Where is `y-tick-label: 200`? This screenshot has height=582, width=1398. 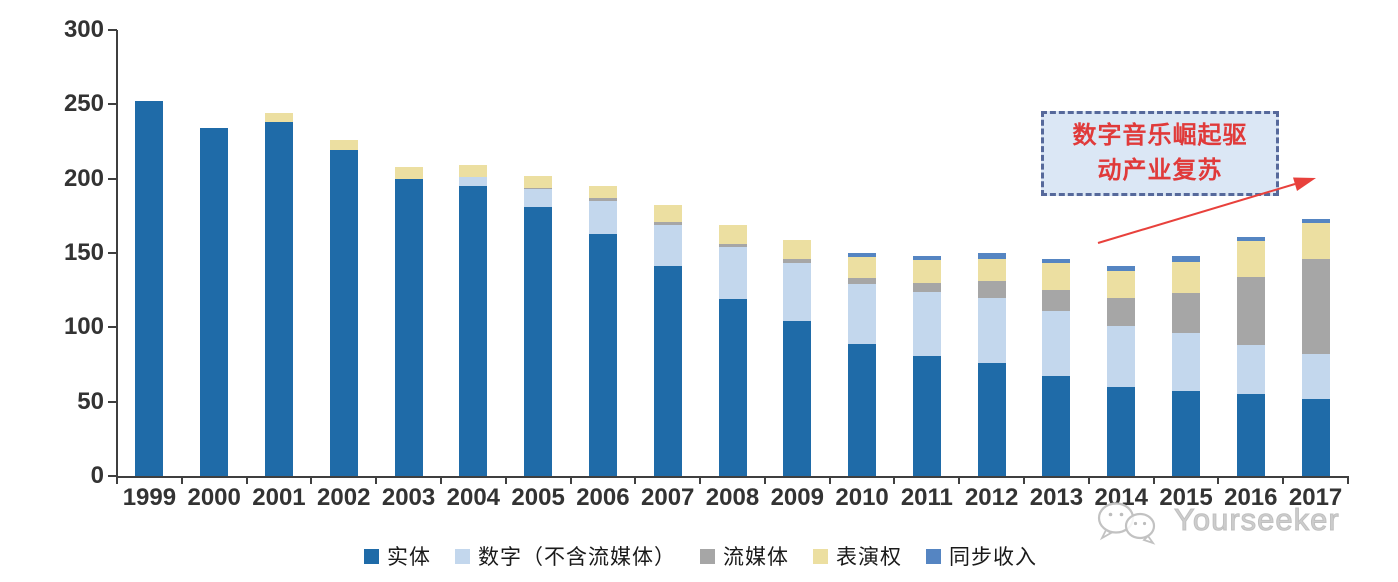
y-tick-label: 200 is located at coordinates (83, 178).